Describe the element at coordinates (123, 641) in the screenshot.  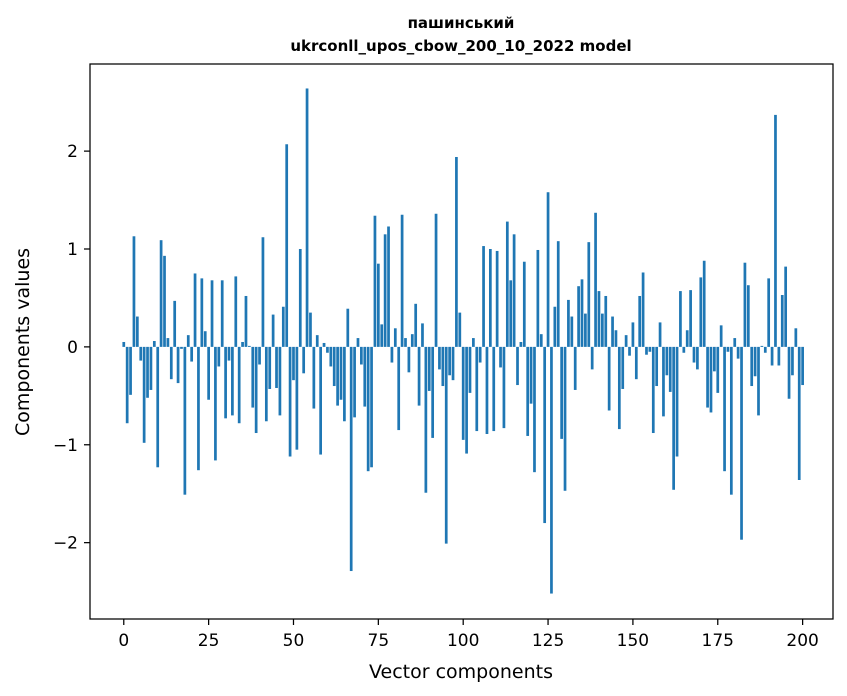
I see `x-tick-label: 0` at that location.